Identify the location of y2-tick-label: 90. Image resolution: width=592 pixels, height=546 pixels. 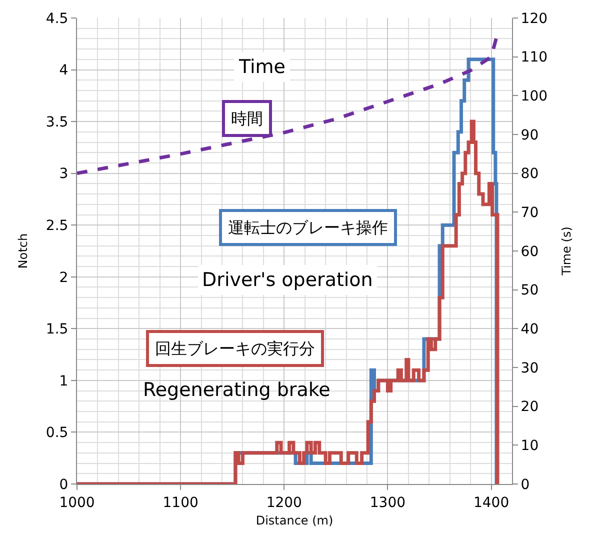
(529, 135).